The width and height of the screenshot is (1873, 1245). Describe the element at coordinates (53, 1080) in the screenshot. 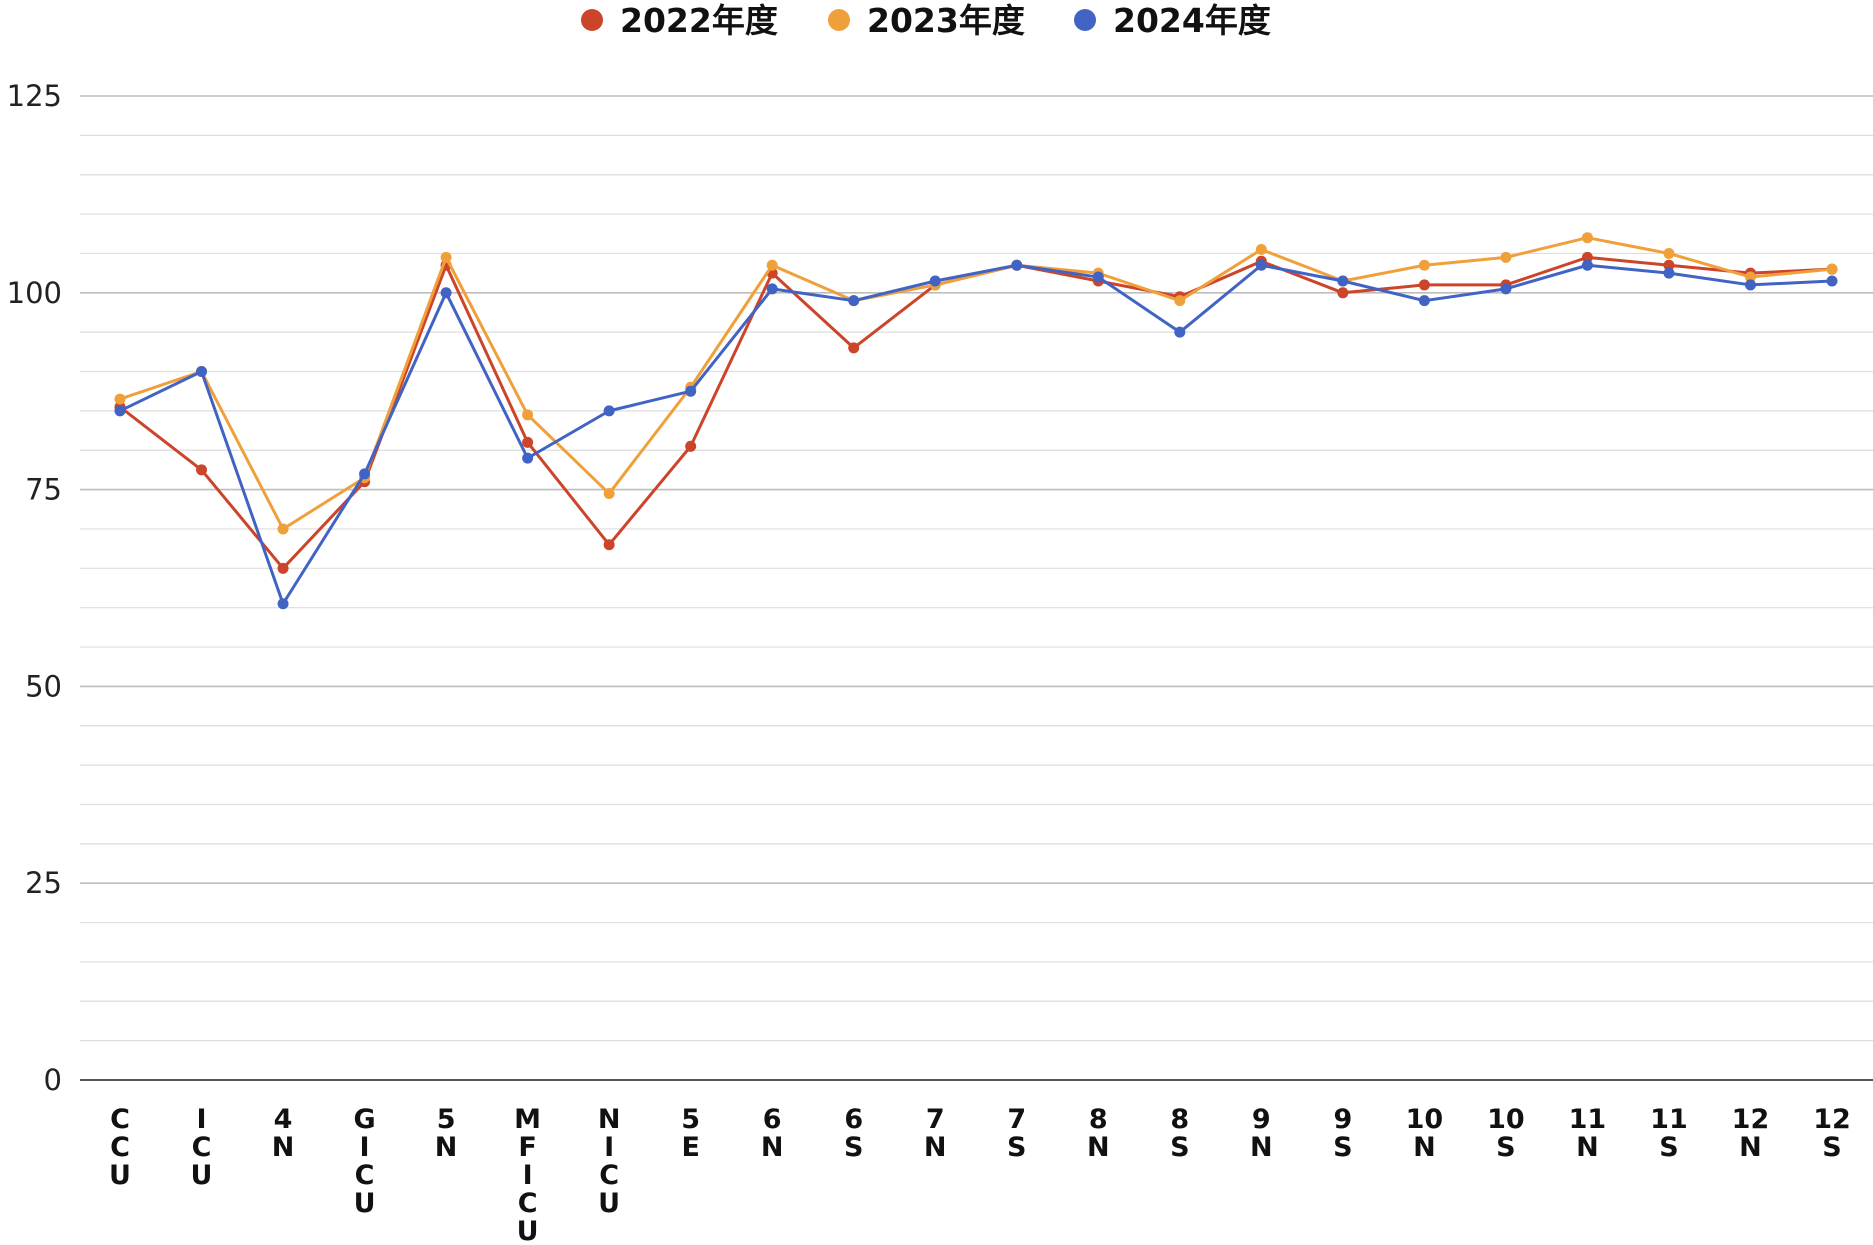

I see `y-tick-label: 0` at that location.